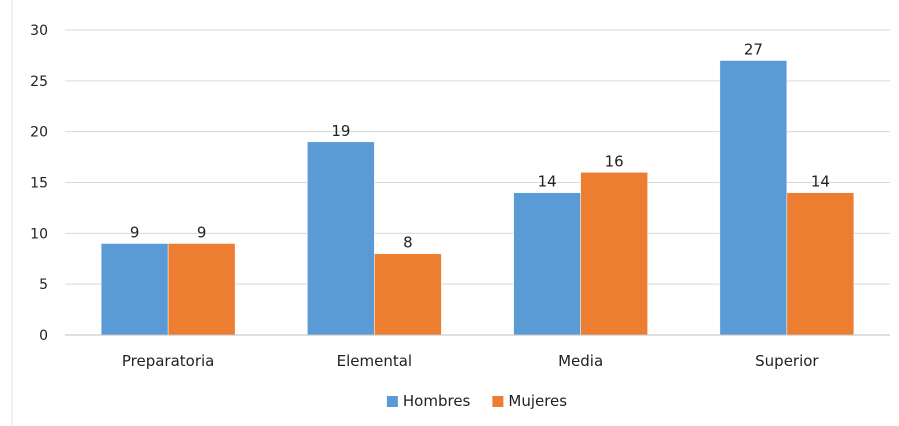 This screenshot has height=426, width=899. What do you see at coordinates (39, 82) in the screenshot?
I see `y-tick-label-25: 25` at bounding box center [39, 82].